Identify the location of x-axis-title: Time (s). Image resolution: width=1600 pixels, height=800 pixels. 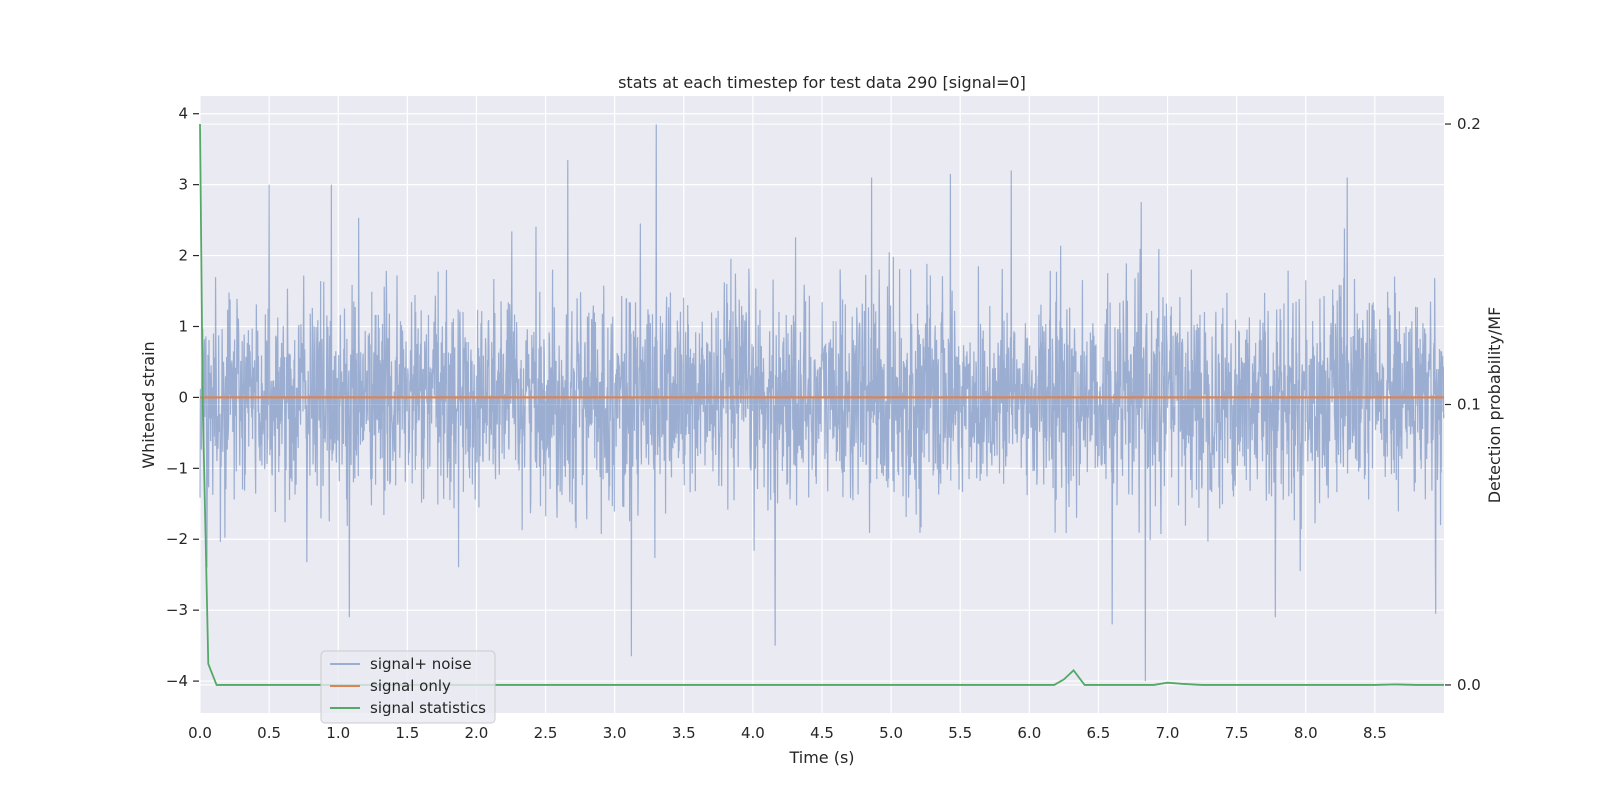
(821, 757).